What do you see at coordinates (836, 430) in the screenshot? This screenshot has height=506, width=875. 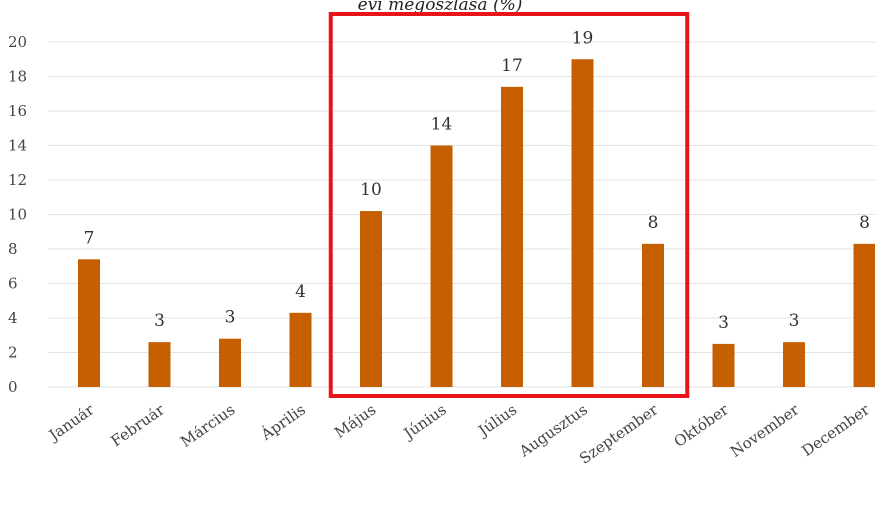 I see `x-tick-label: December` at bounding box center [836, 430].